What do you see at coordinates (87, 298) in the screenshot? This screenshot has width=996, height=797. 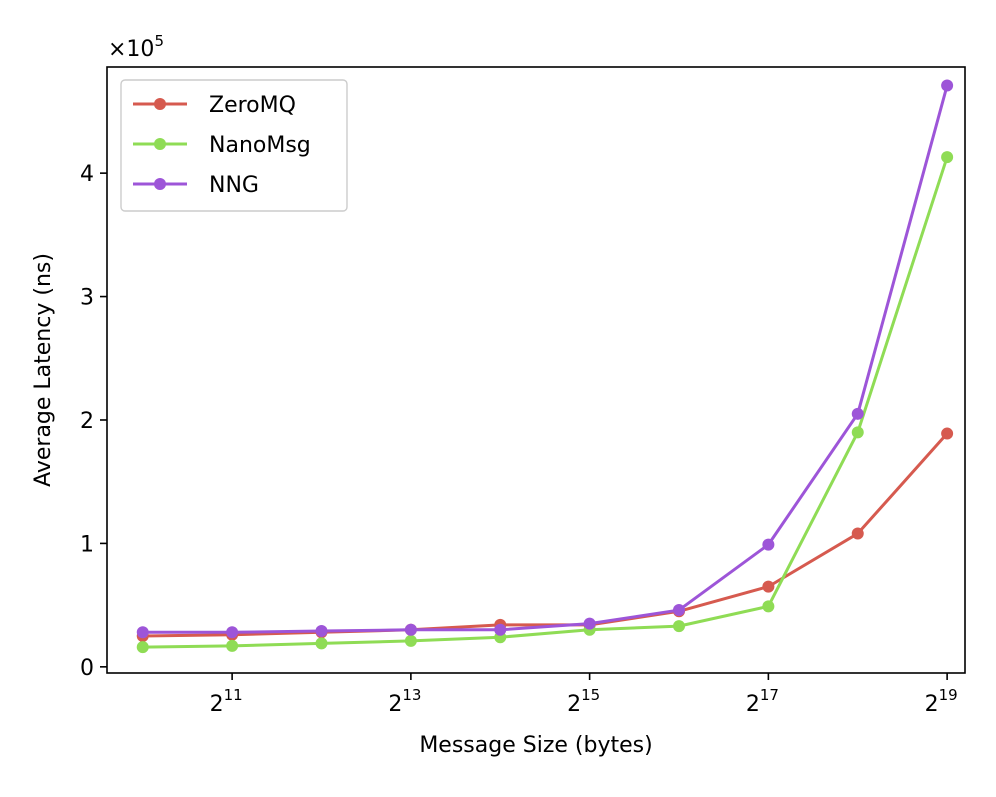 I see `y-tick-label: 3` at bounding box center [87, 298].